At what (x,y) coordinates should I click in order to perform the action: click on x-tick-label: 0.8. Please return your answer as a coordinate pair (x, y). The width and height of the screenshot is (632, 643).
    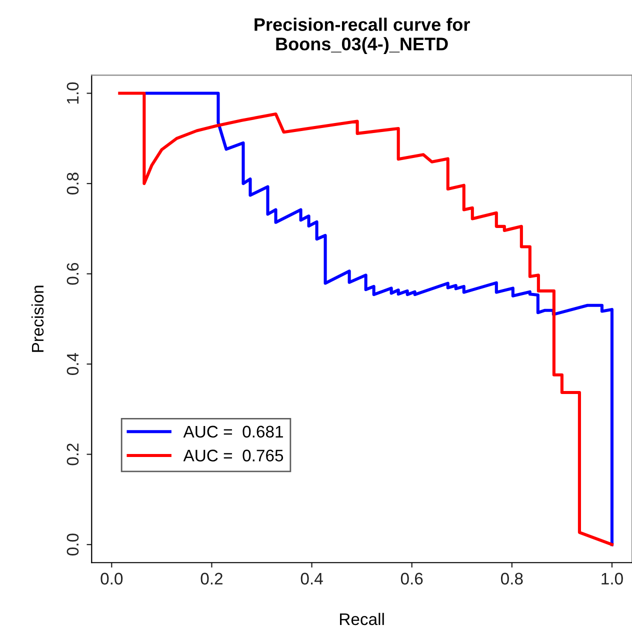
    Looking at the image, I should click on (511, 578).